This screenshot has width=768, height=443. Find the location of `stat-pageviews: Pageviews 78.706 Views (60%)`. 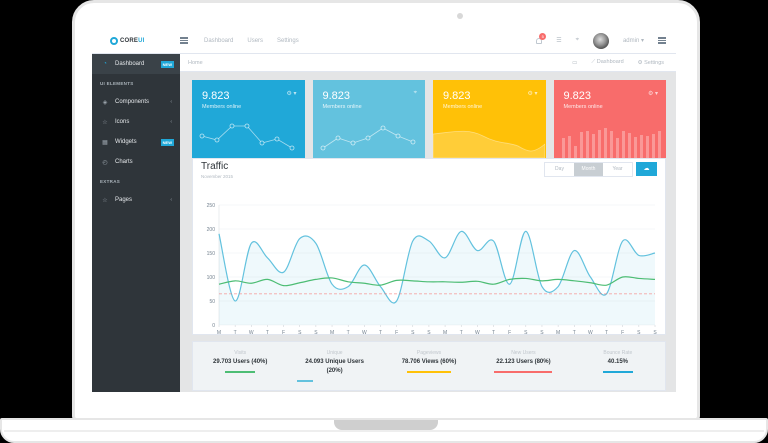

stat-pageviews: Pageviews 78.706 Views (60%) is located at coordinates (429, 366).